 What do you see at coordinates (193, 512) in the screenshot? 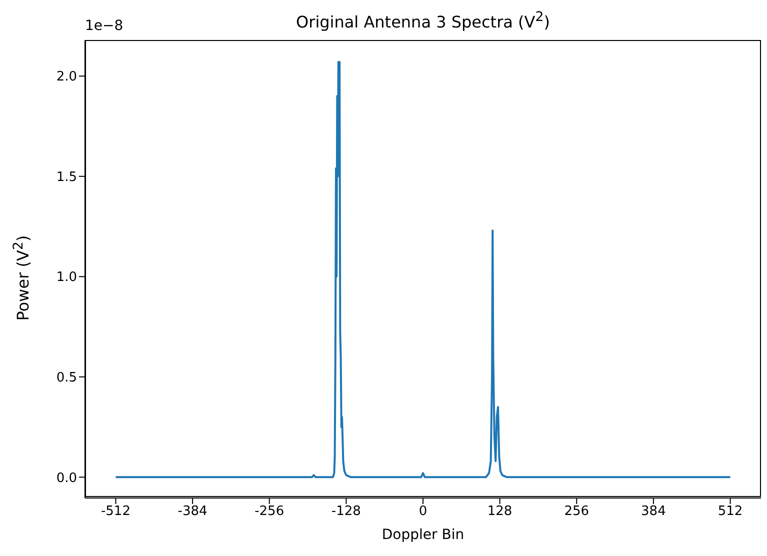
I see `x-tick-label: -384` at bounding box center [193, 512].